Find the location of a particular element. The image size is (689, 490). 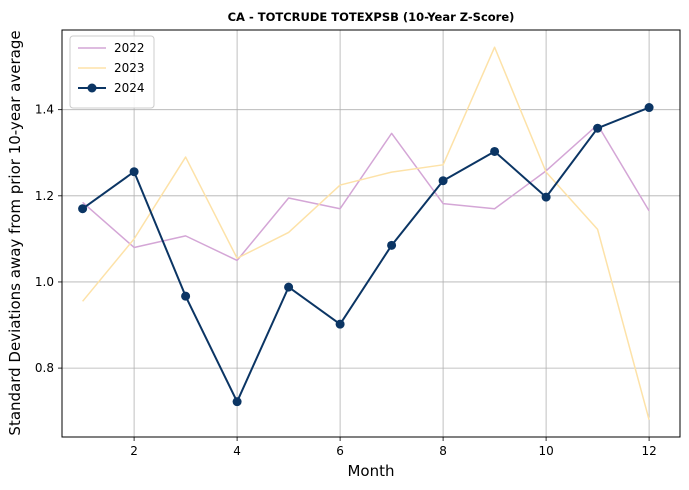

y-tick-label: 1.0 is located at coordinates (44, 282).